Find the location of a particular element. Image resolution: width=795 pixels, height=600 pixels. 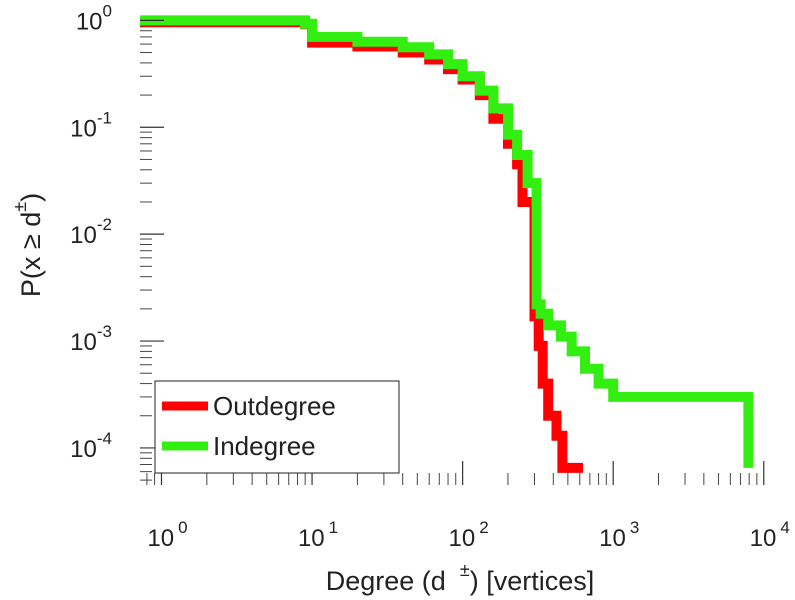

x-axis-label-text: Degree (d is located at coordinates (386, 581).